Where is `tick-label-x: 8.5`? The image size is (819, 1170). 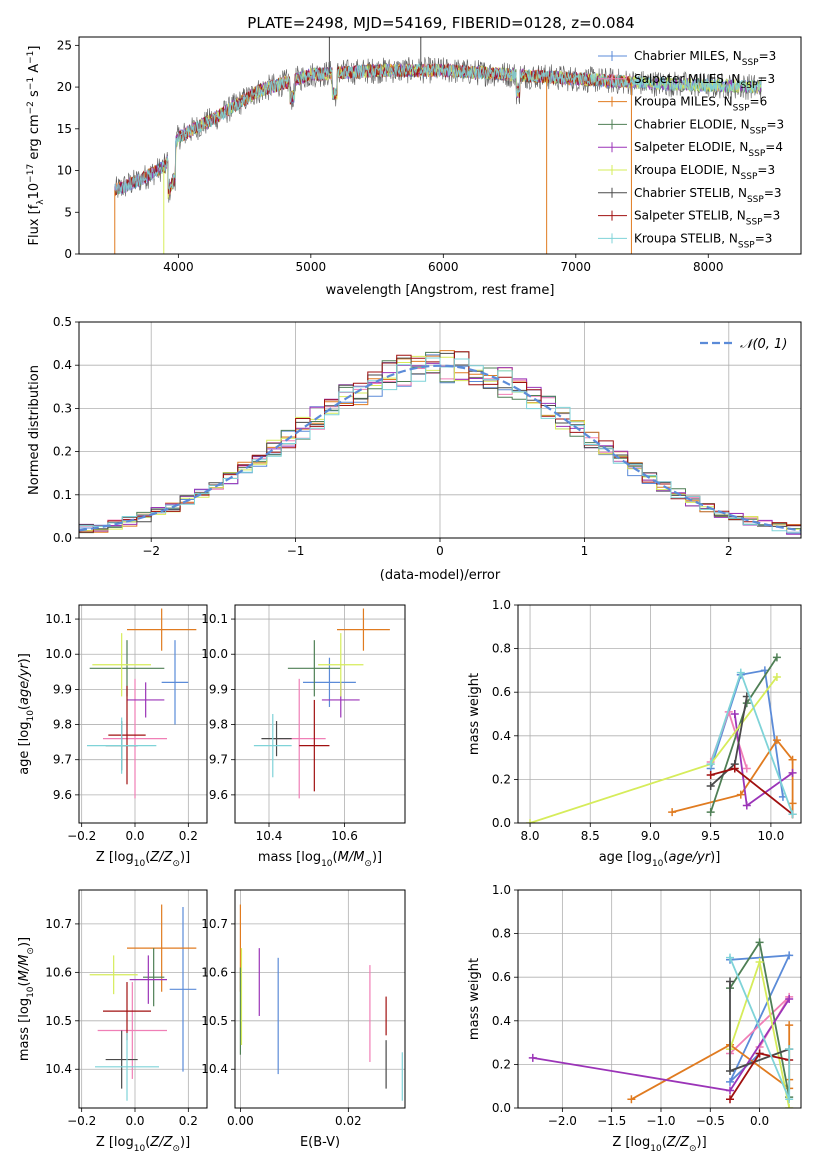 tick-label-x: 8.5 is located at coordinates (590, 836).